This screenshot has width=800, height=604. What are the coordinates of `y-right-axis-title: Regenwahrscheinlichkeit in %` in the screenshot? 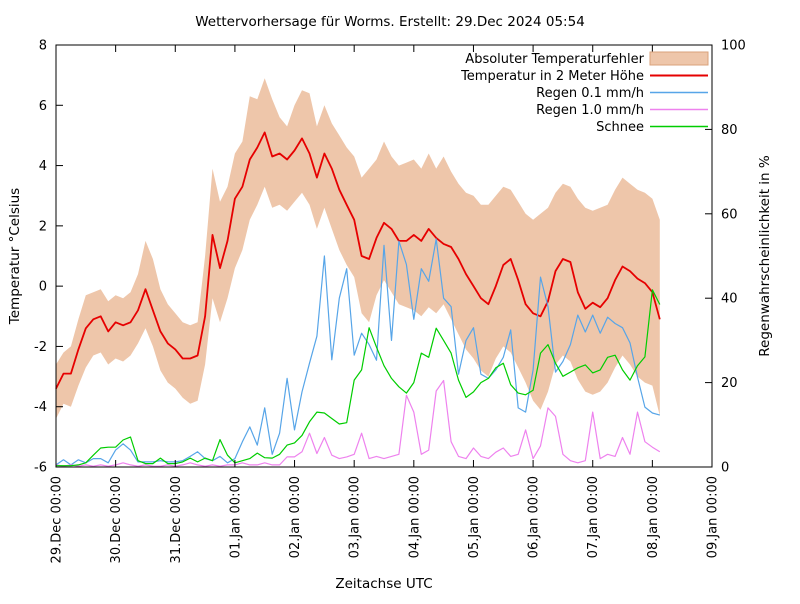 It's located at (765, 256).